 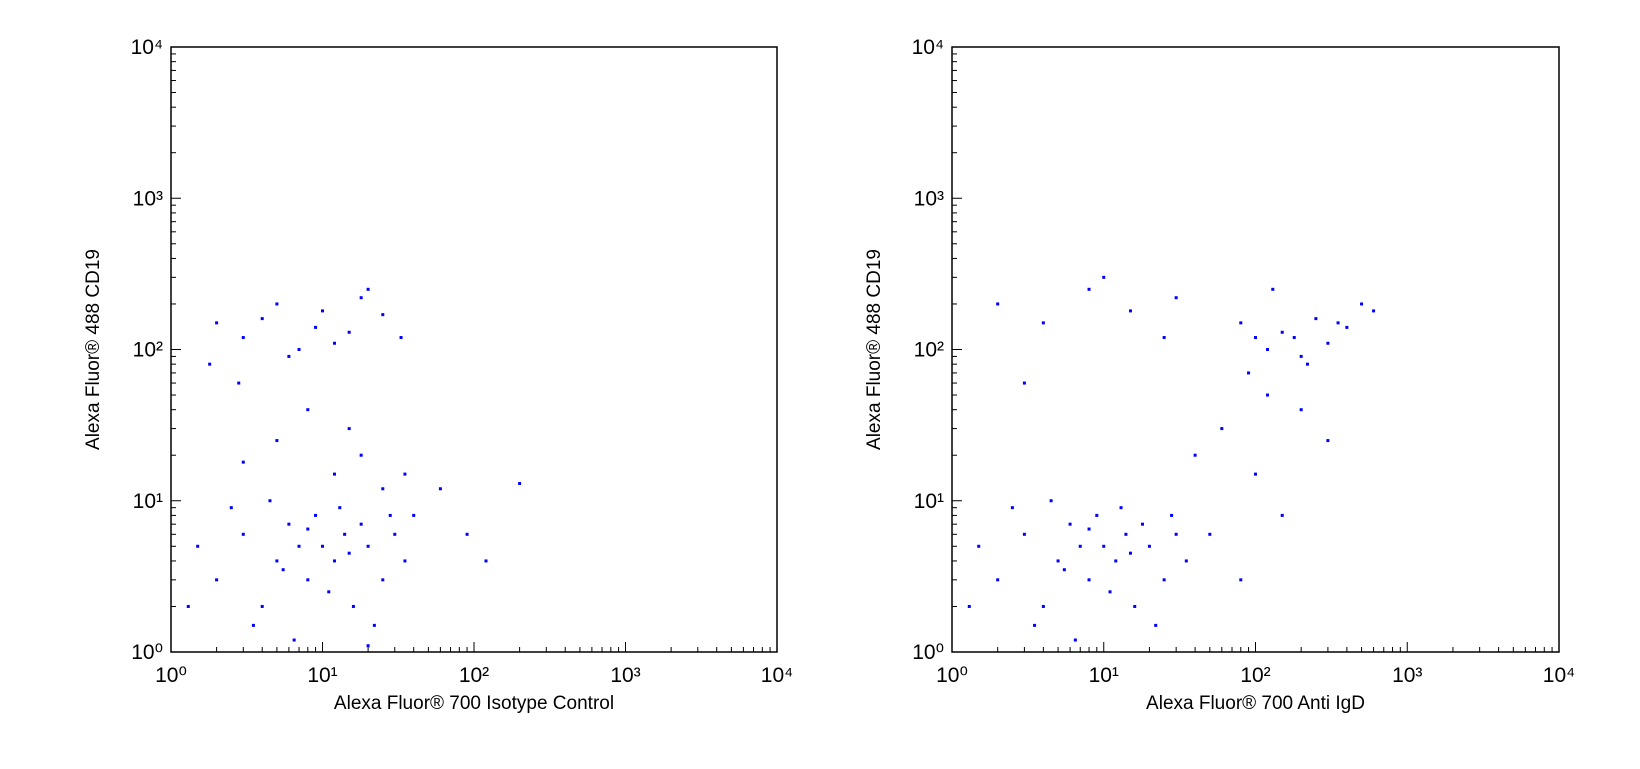 What do you see at coordinates (1255, 703) in the screenshot?
I see `x-axis-label: Alexa Fluor® 700 Anti IgD` at bounding box center [1255, 703].